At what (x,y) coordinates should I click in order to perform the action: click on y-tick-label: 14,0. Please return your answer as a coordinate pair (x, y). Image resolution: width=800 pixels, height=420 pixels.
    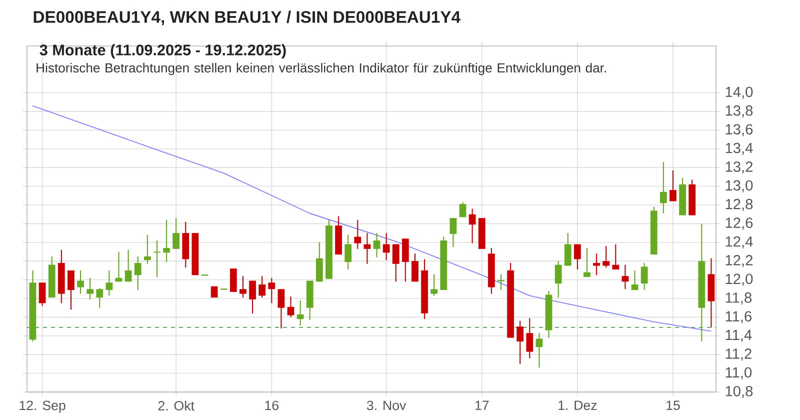
    Looking at the image, I should click on (739, 92).